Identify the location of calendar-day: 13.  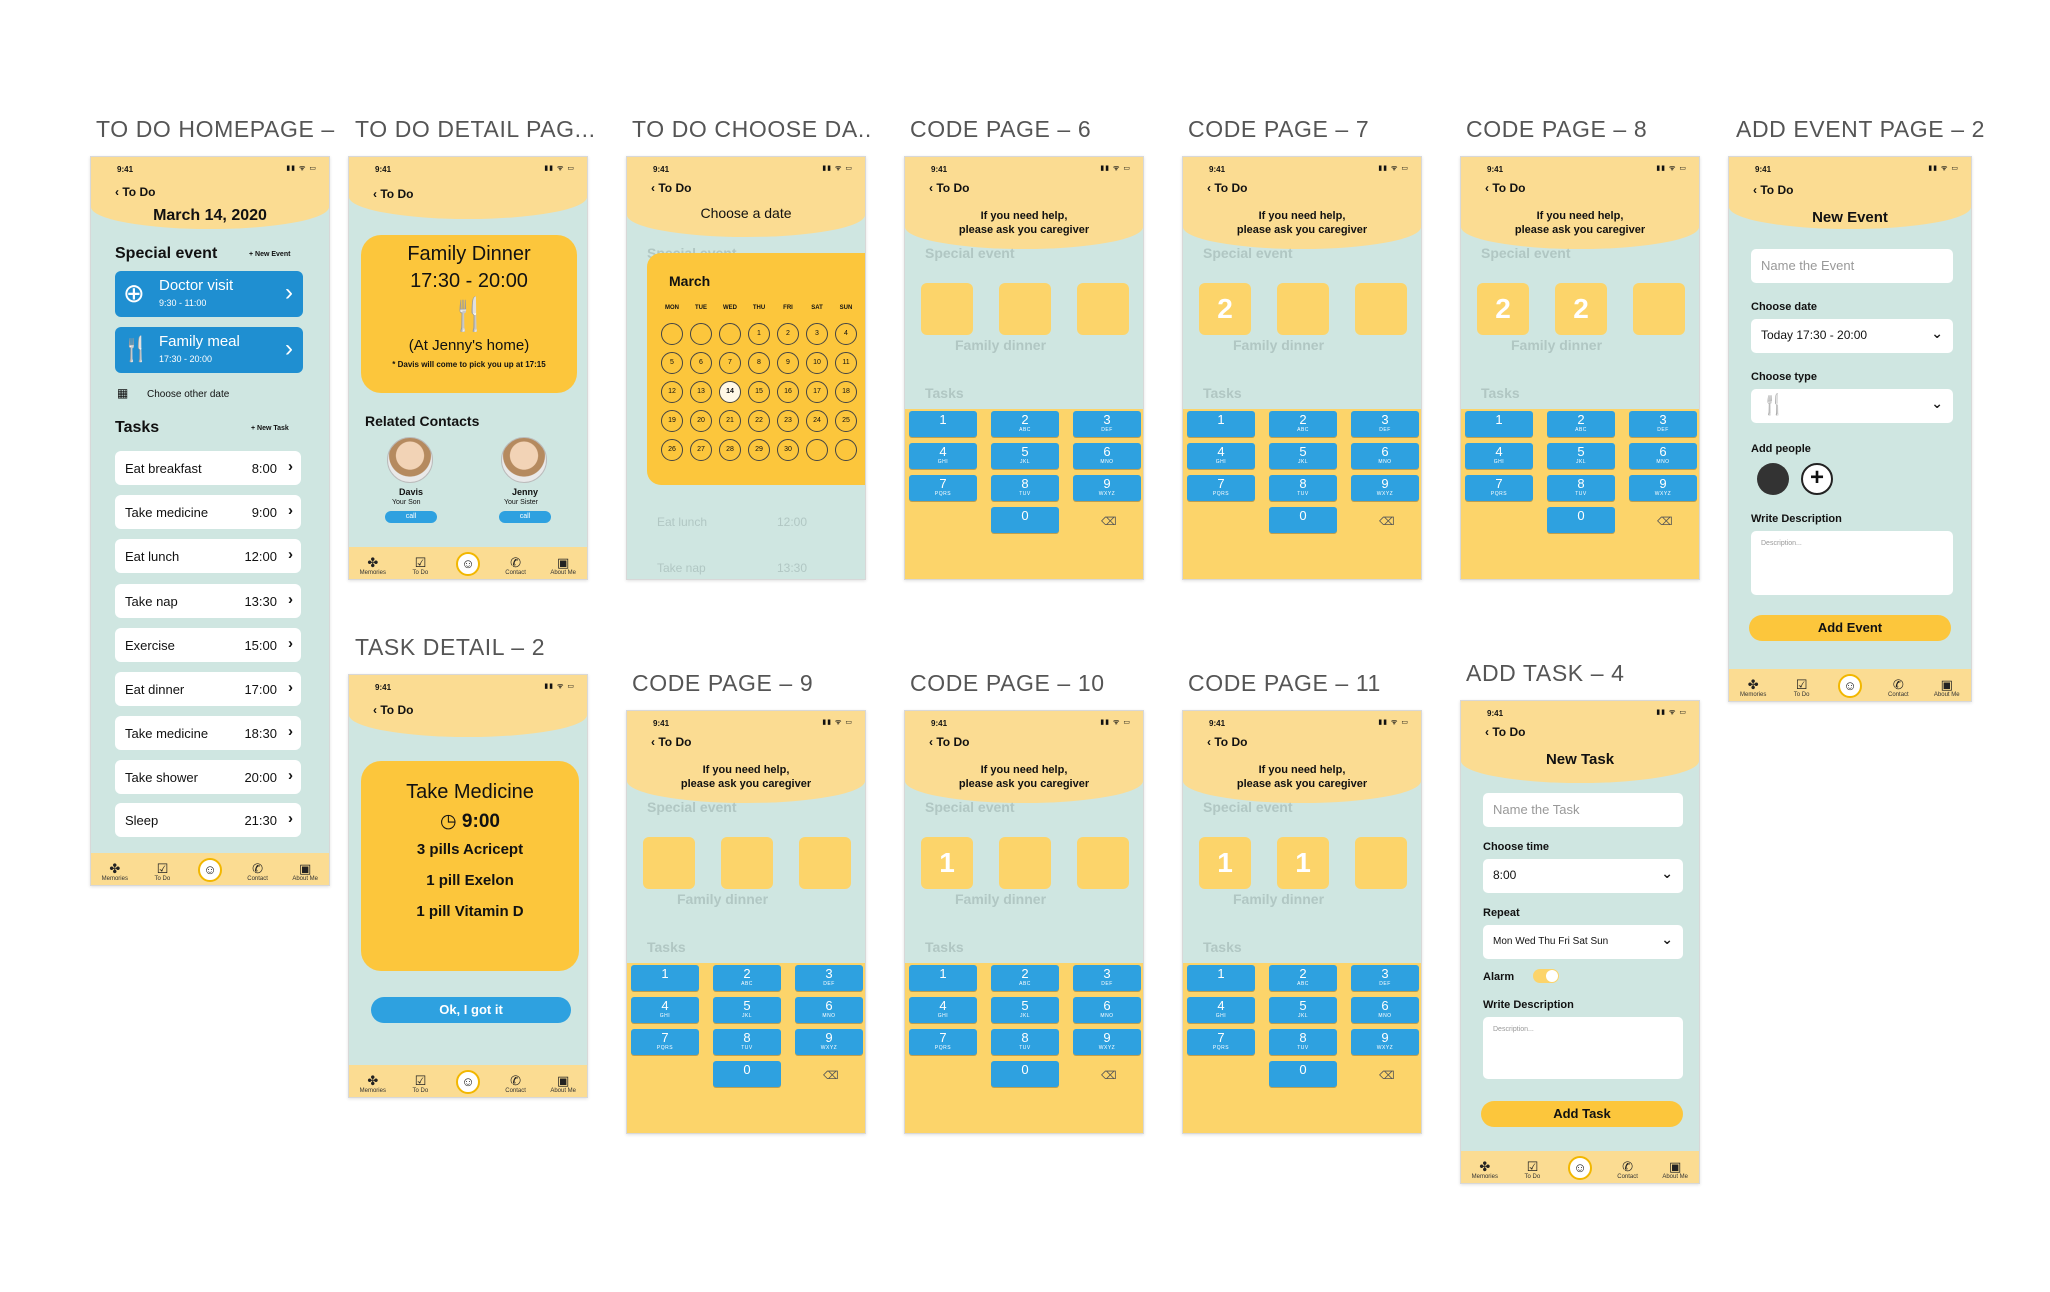
(701, 392).